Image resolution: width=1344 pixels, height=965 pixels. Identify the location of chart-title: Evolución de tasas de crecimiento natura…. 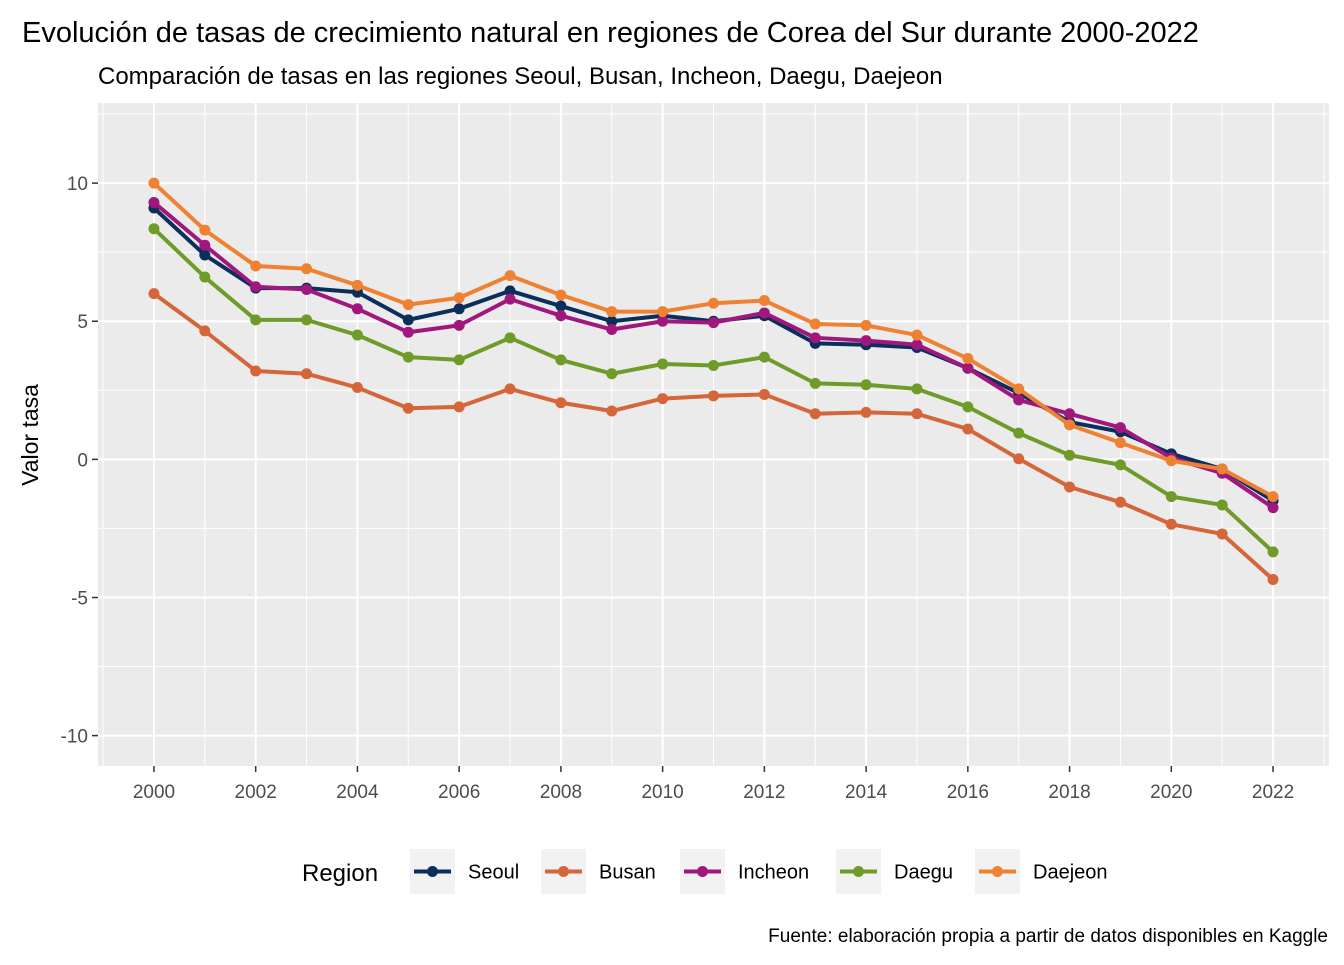
(610, 33).